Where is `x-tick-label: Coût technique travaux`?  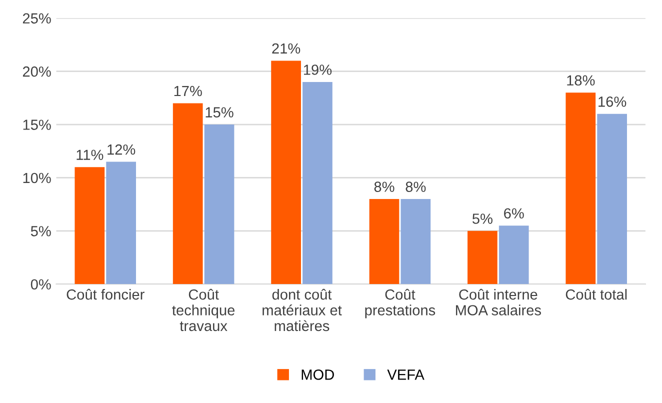
x-tick-label: Coût technique travaux is located at coordinates (203, 310).